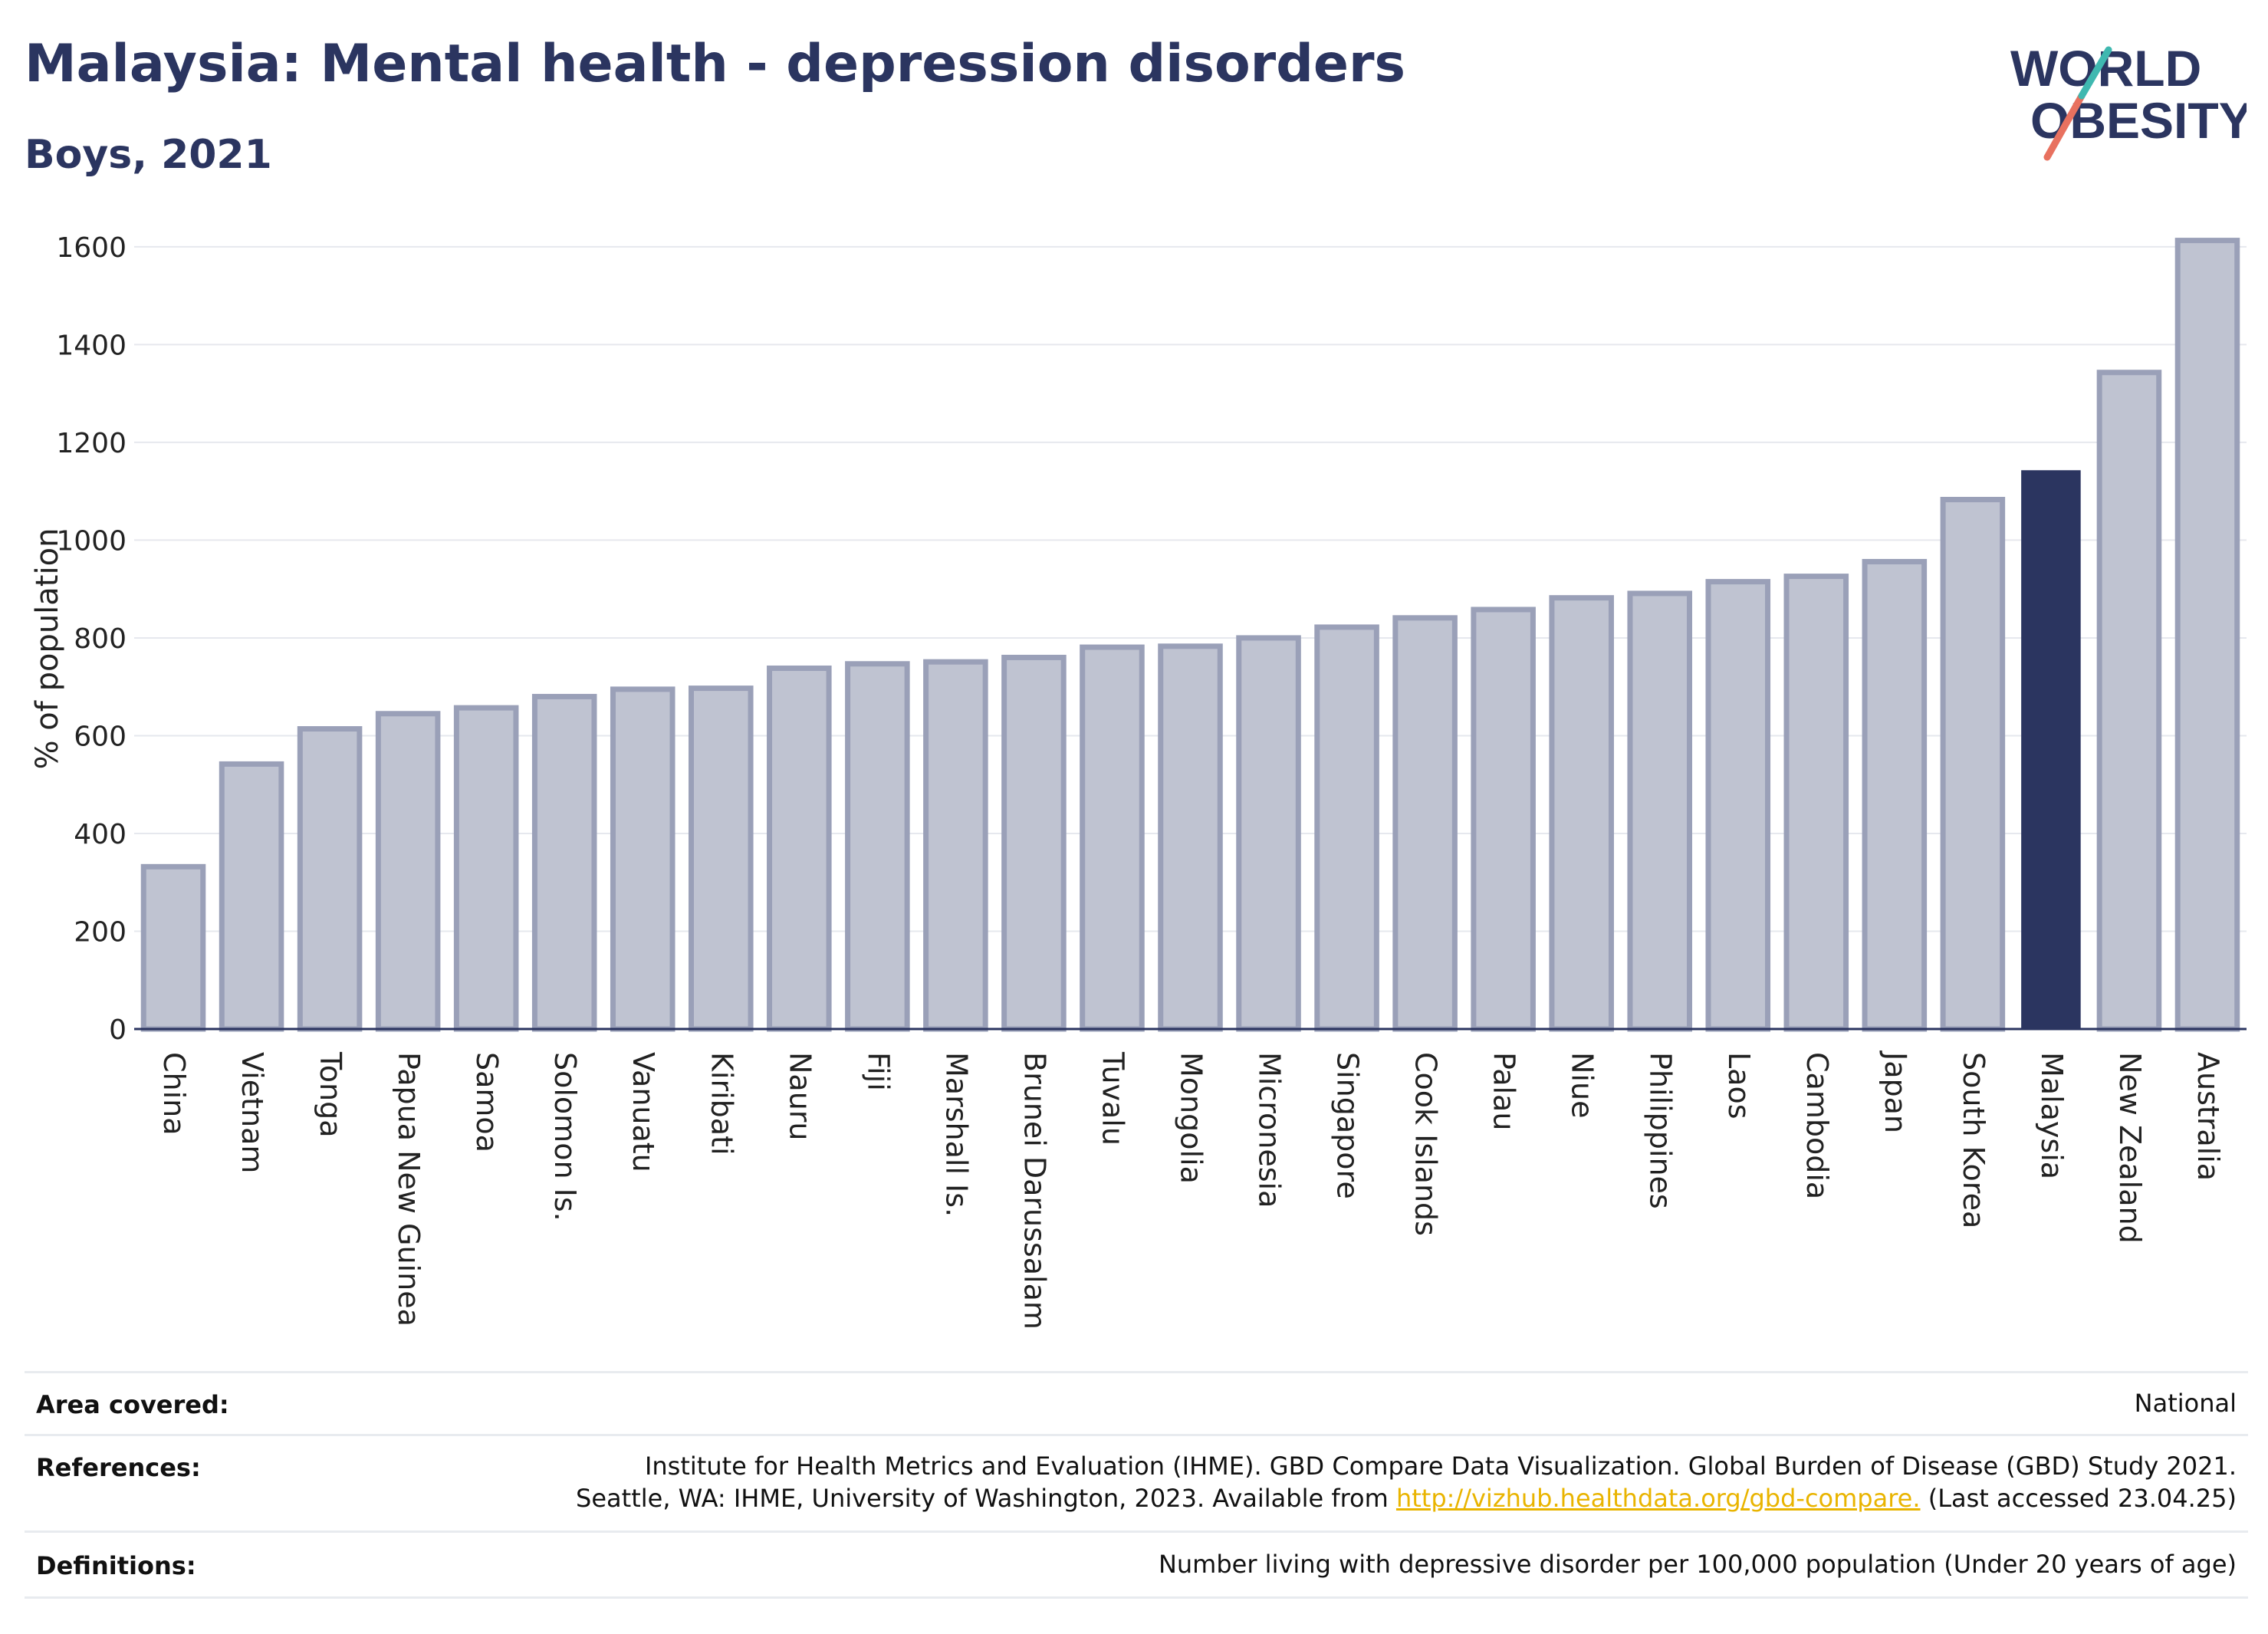 The width and height of the screenshot is (2268, 1634). I want to click on bar-south-korea, so click(1973, 765).